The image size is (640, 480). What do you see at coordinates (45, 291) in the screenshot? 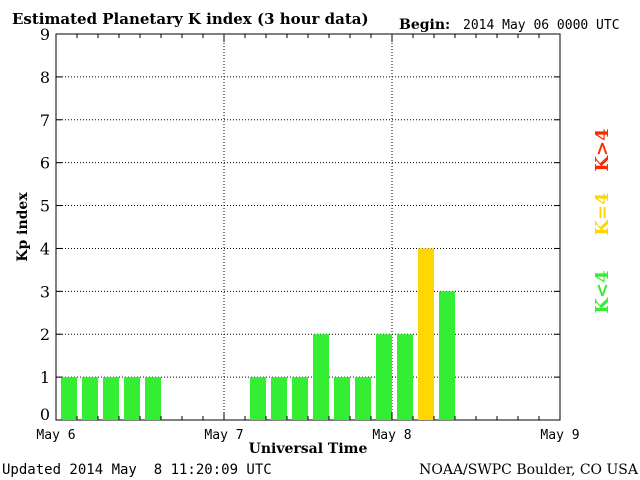
I see `y-tick-label: 3` at bounding box center [45, 291].